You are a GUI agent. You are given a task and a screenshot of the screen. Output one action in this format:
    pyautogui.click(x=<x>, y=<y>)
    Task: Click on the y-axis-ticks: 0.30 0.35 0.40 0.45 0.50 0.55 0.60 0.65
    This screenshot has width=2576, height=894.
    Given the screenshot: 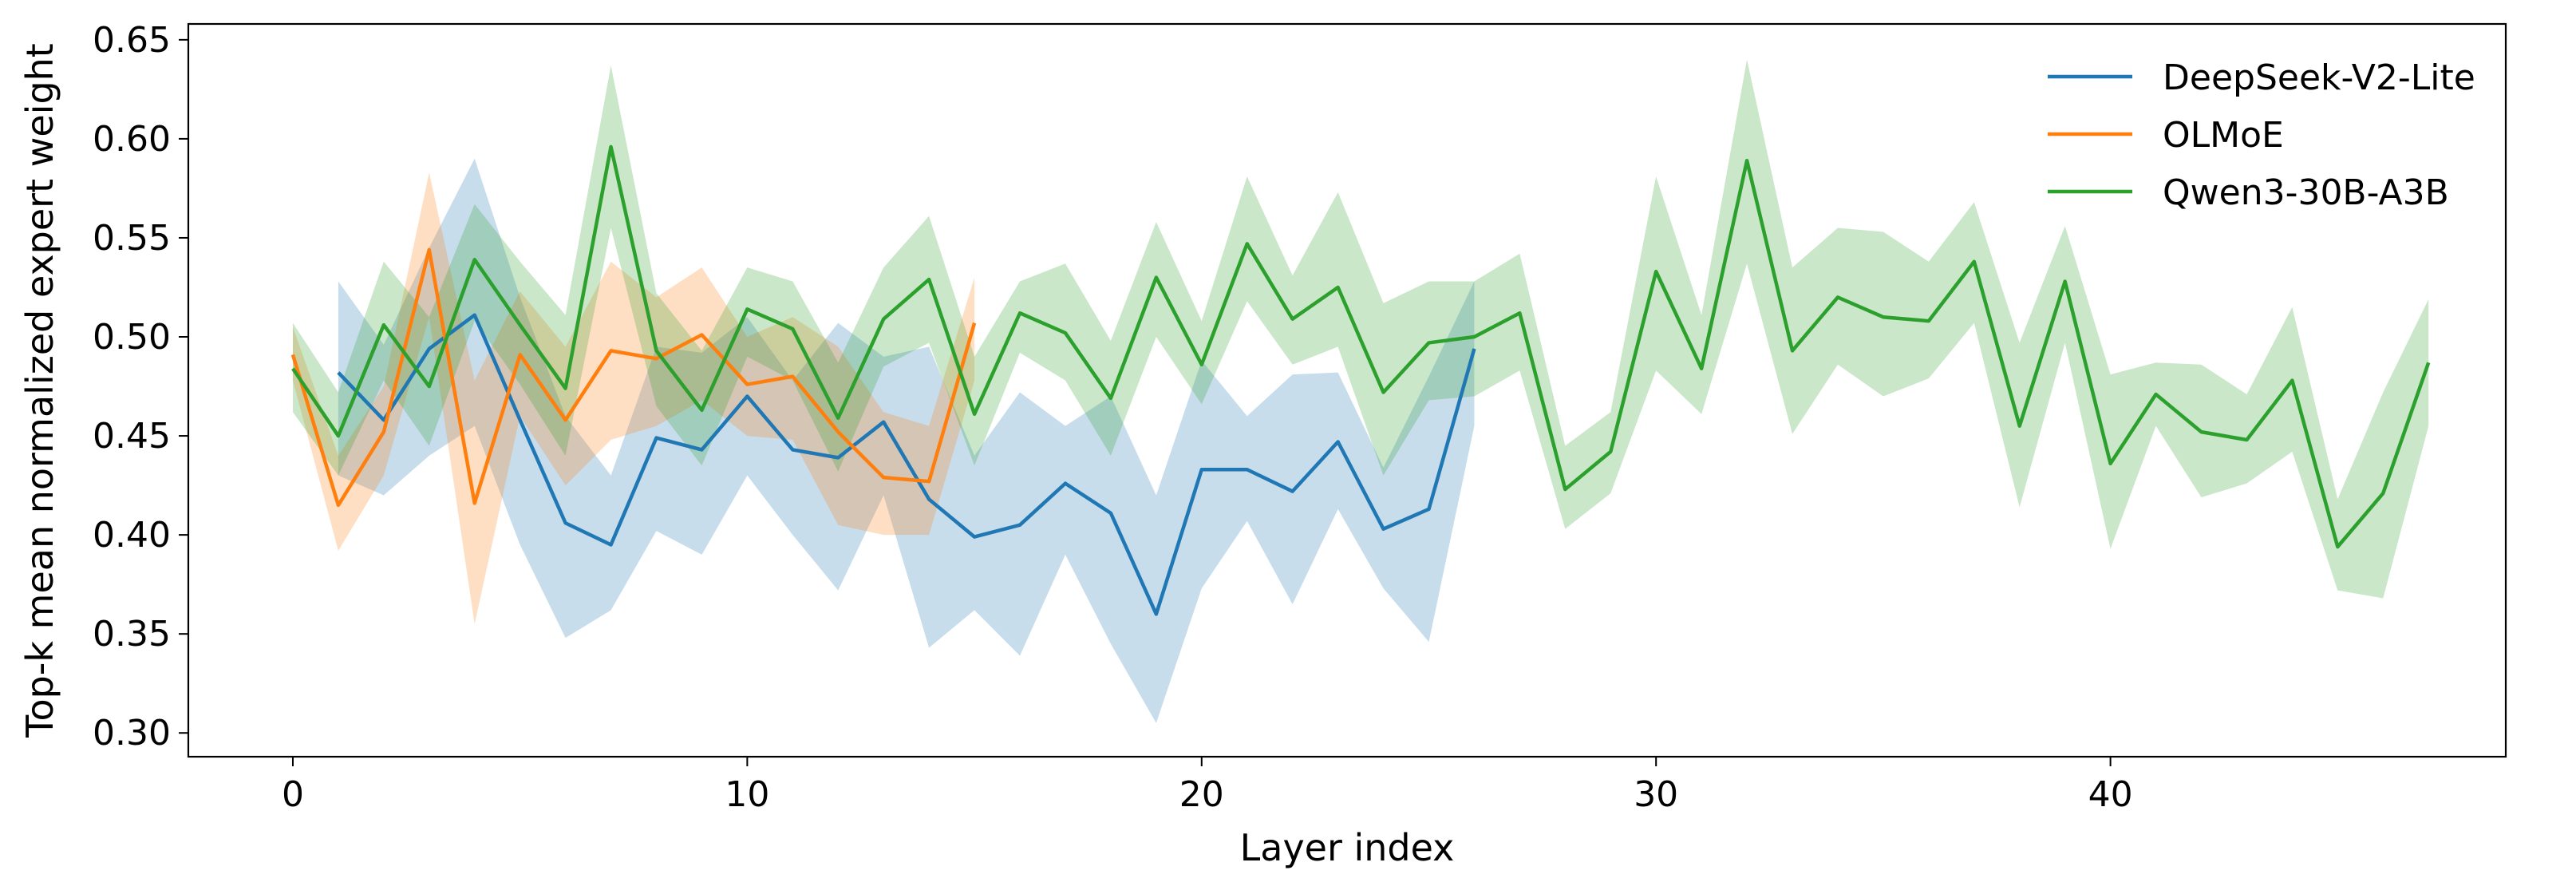 What is the action you would take?
    pyautogui.click(x=140, y=387)
    